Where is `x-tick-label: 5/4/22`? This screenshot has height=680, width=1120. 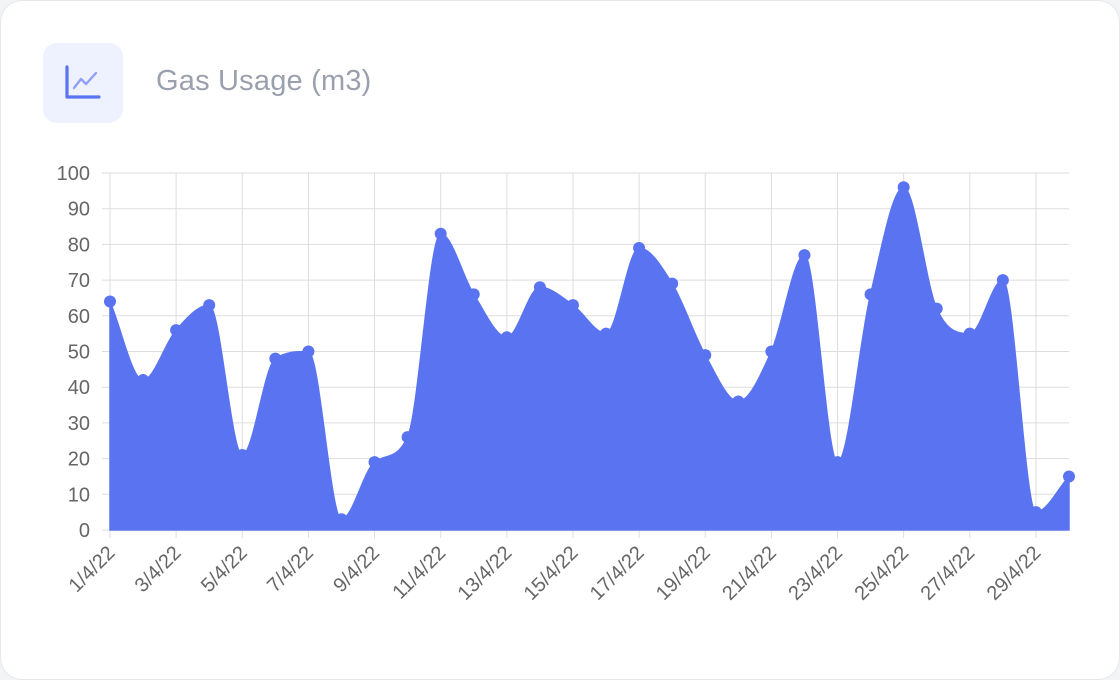
x-tick-label: 5/4/22 is located at coordinates (224, 569).